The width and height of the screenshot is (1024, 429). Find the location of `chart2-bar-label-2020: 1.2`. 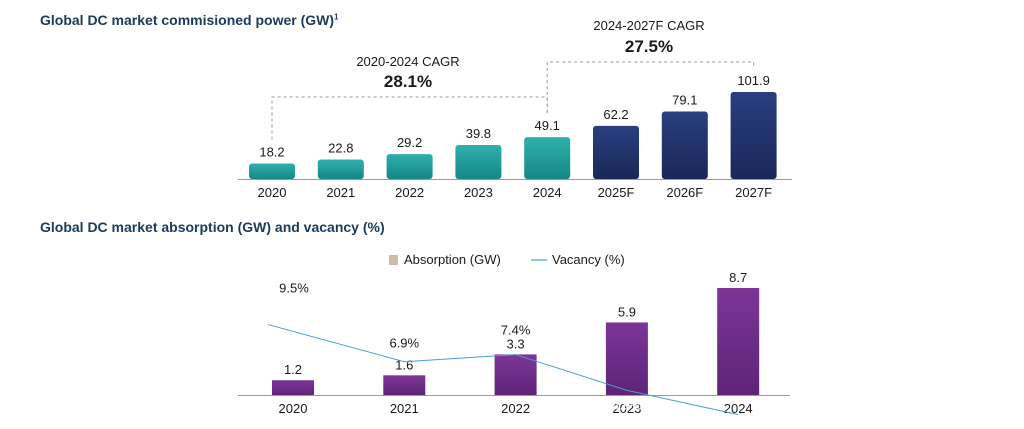

chart2-bar-label-2020: 1.2 is located at coordinates (293, 369).